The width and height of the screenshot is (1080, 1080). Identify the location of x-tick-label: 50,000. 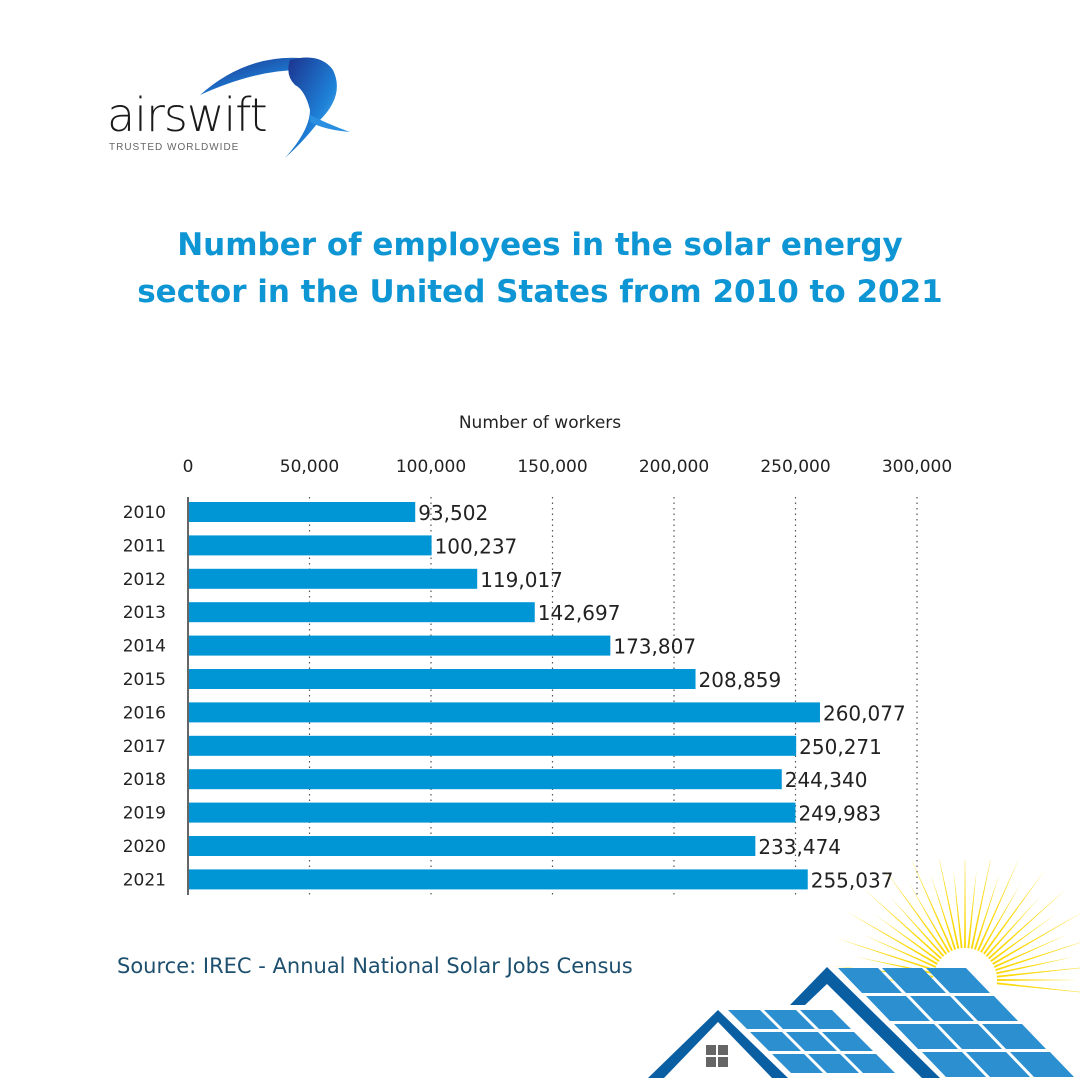
(309, 467).